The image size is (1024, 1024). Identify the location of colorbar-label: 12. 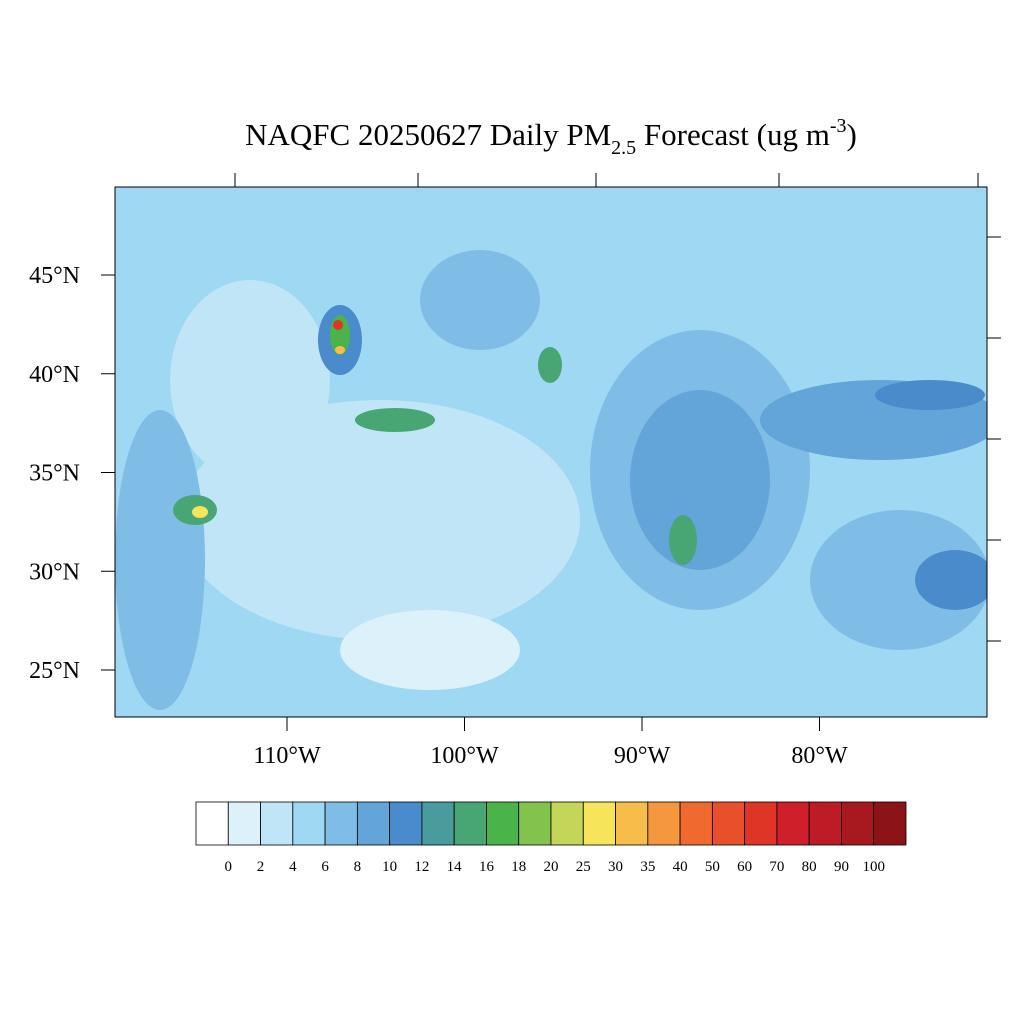
(421, 867).